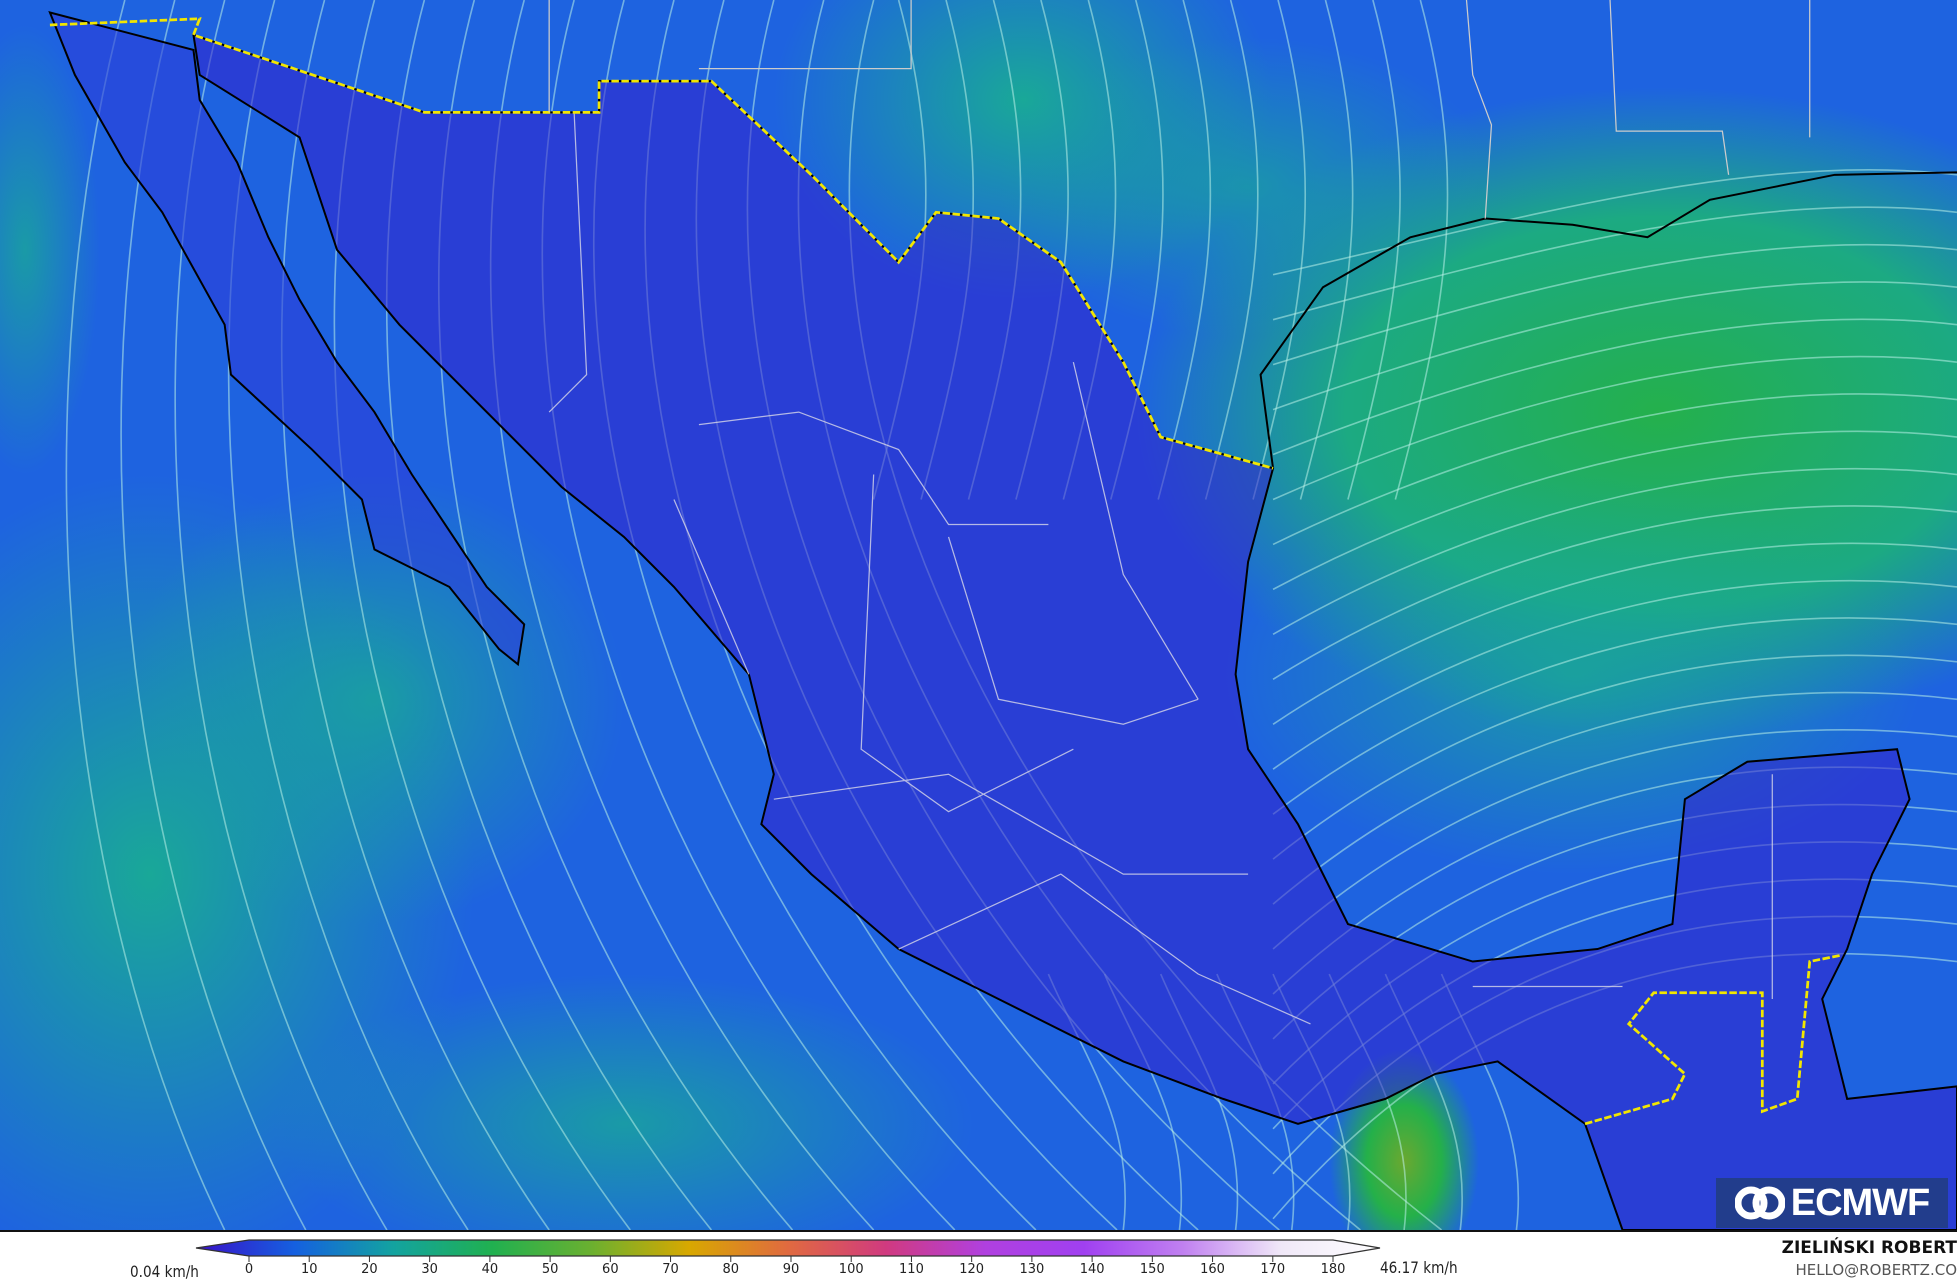 The height and width of the screenshot is (1287, 1957). I want to click on credit-email: HELLO@ROBERTZ.CO, so click(1876, 1270).